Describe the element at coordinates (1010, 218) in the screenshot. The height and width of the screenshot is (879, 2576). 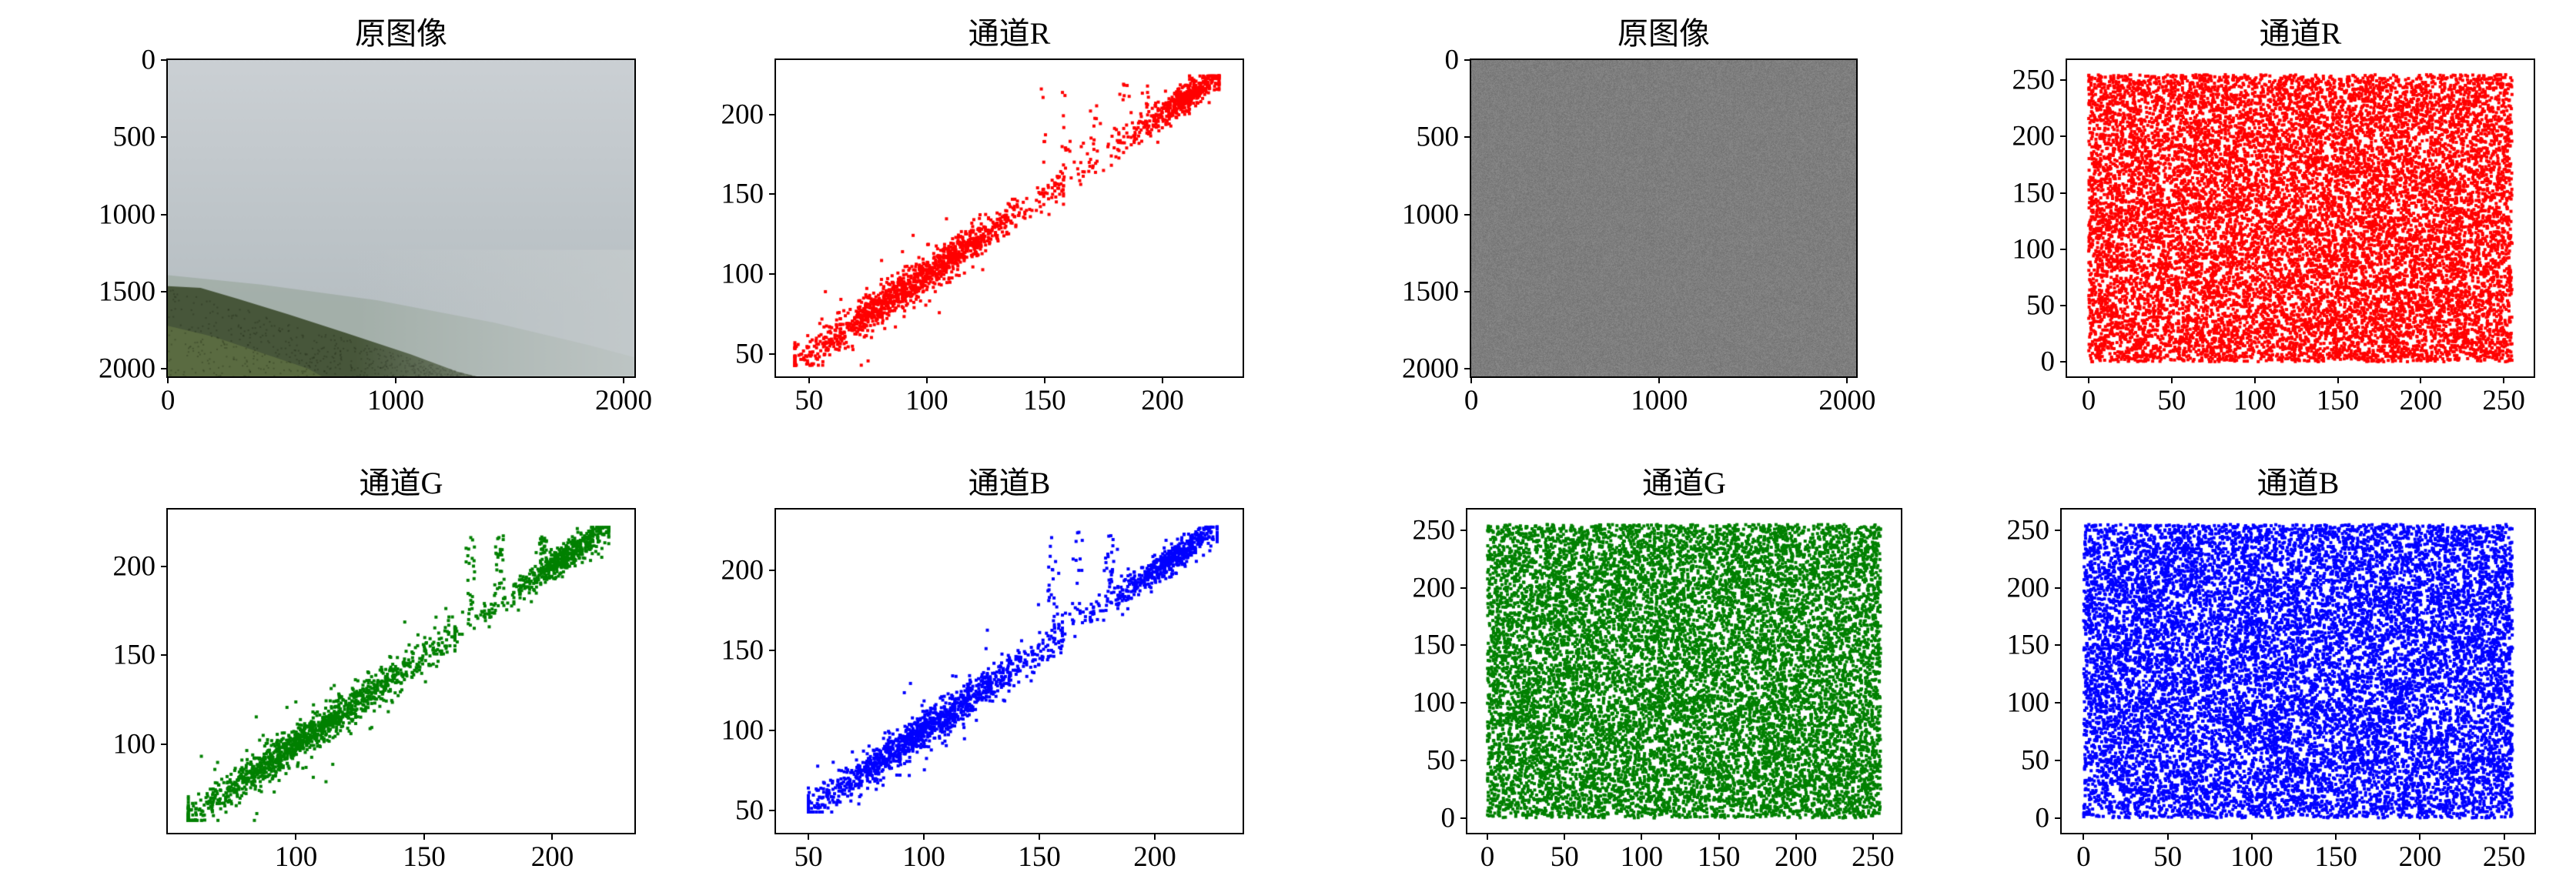
I see `scatter-canvas-plain-r` at that location.